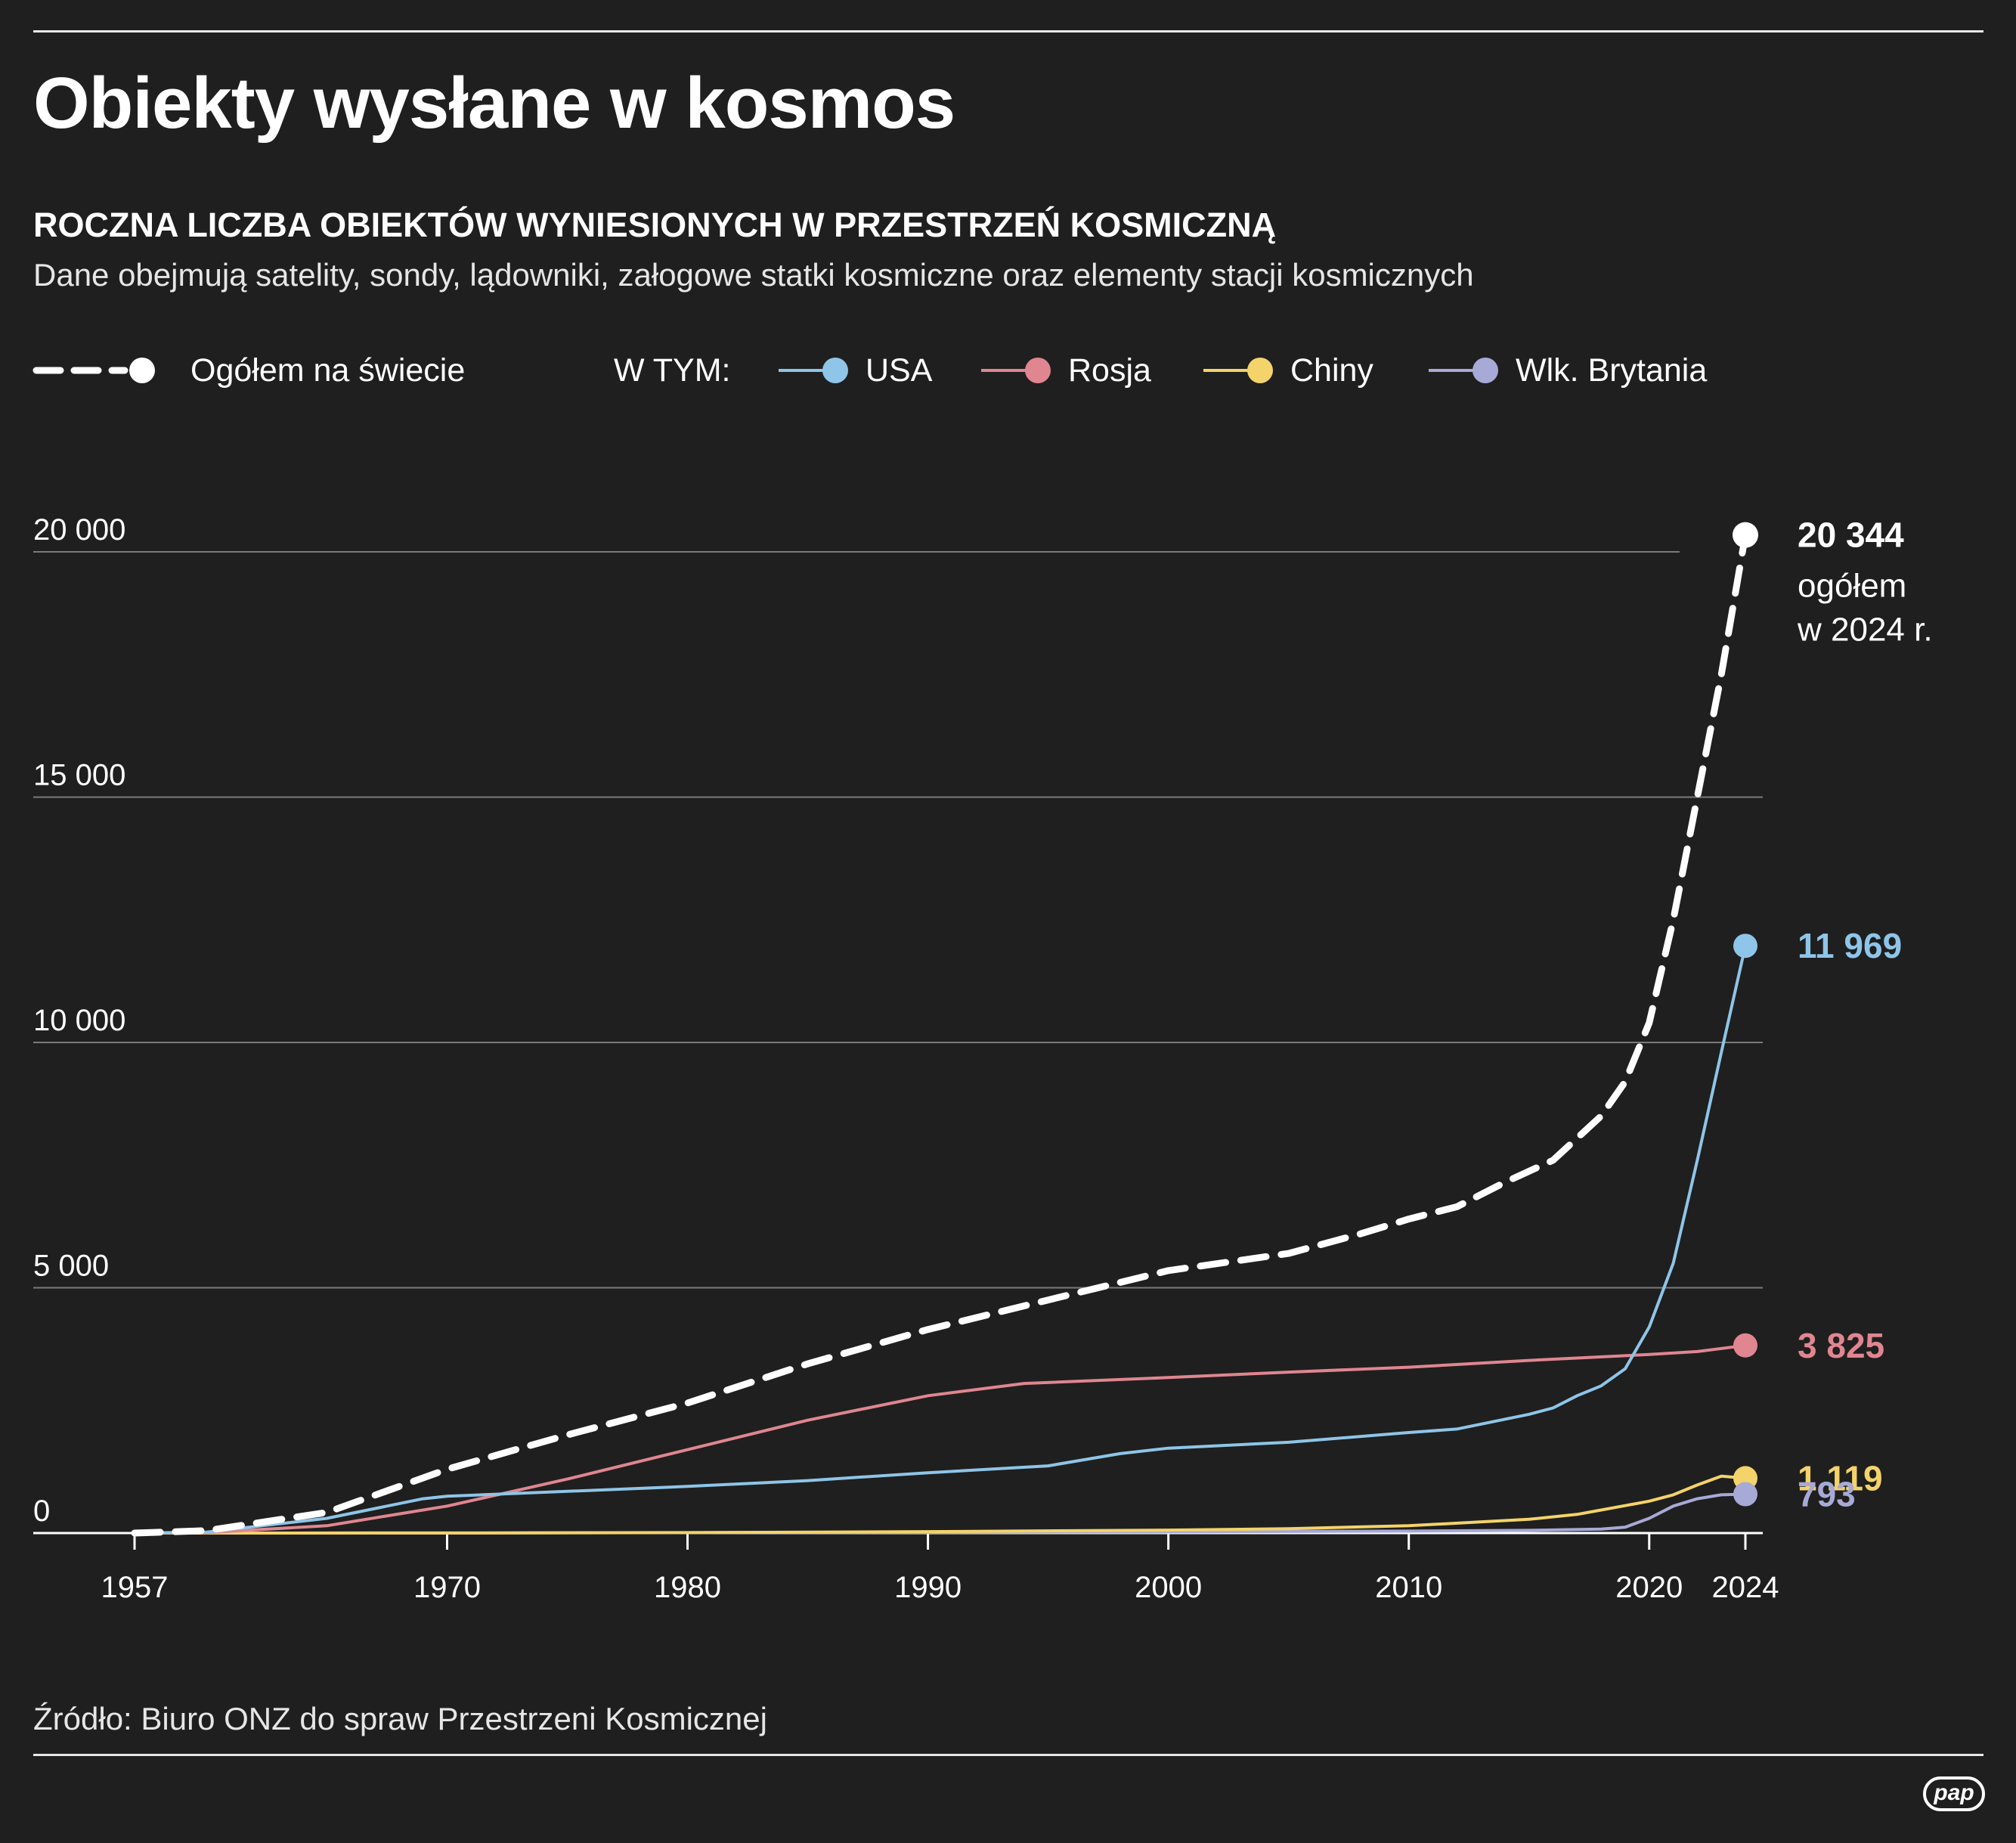 The width and height of the screenshot is (2016, 1843). I want to click on y-tick-label: 0, so click(41, 1511).